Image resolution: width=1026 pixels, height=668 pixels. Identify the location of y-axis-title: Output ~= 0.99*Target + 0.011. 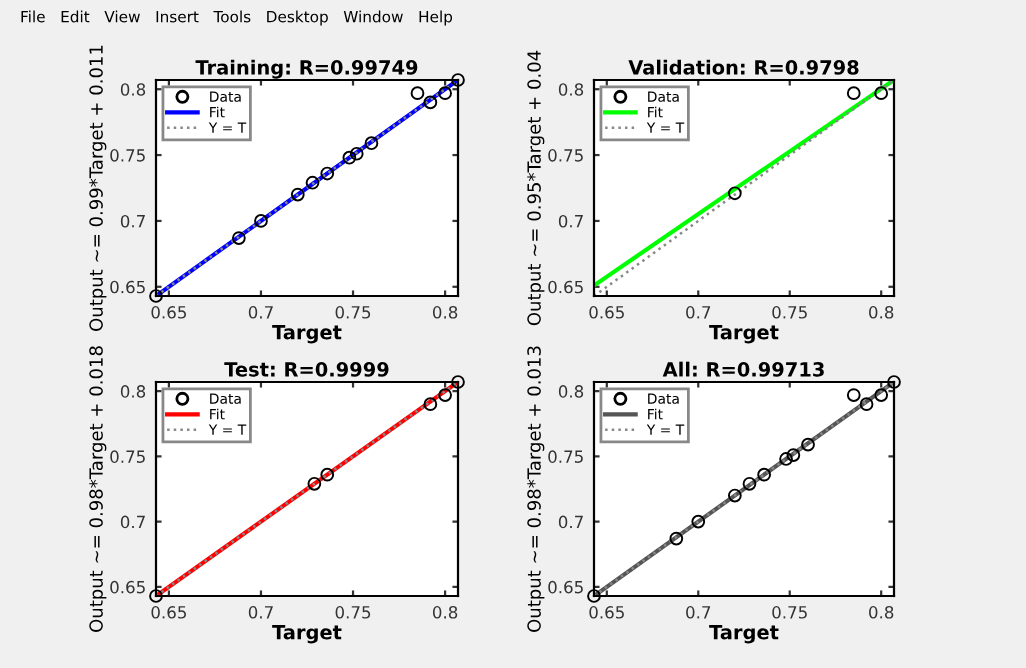
(98, 188).